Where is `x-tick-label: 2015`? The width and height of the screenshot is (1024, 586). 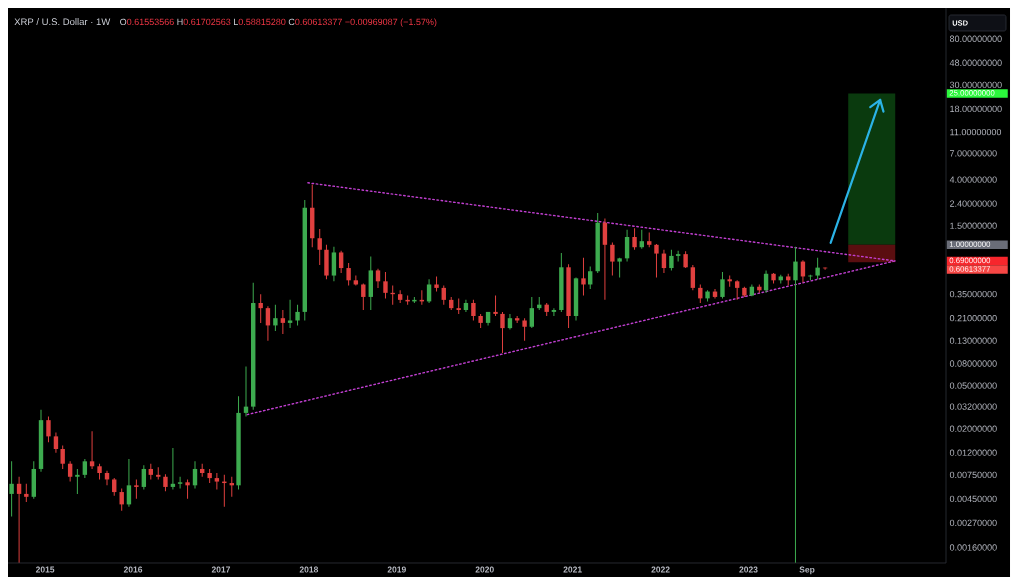 x-tick-label: 2015 is located at coordinates (45, 569).